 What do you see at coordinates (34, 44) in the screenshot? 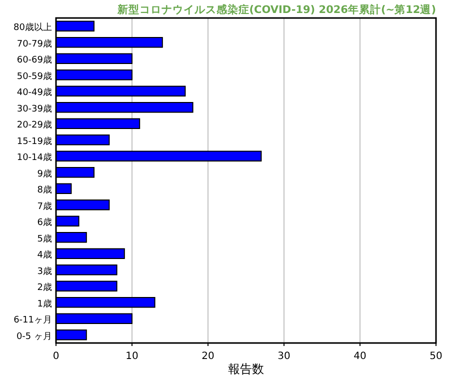
I see `y-tick-label: 70-79歳` at bounding box center [34, 44].